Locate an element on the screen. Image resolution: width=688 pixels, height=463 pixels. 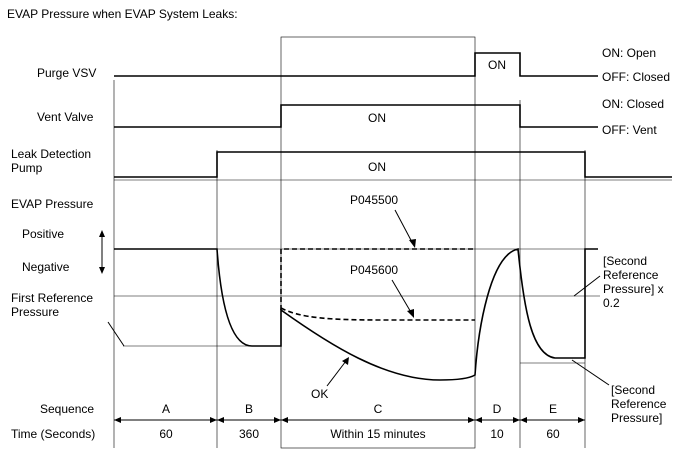
sequence-b: B is located at coordinates (249, 409).